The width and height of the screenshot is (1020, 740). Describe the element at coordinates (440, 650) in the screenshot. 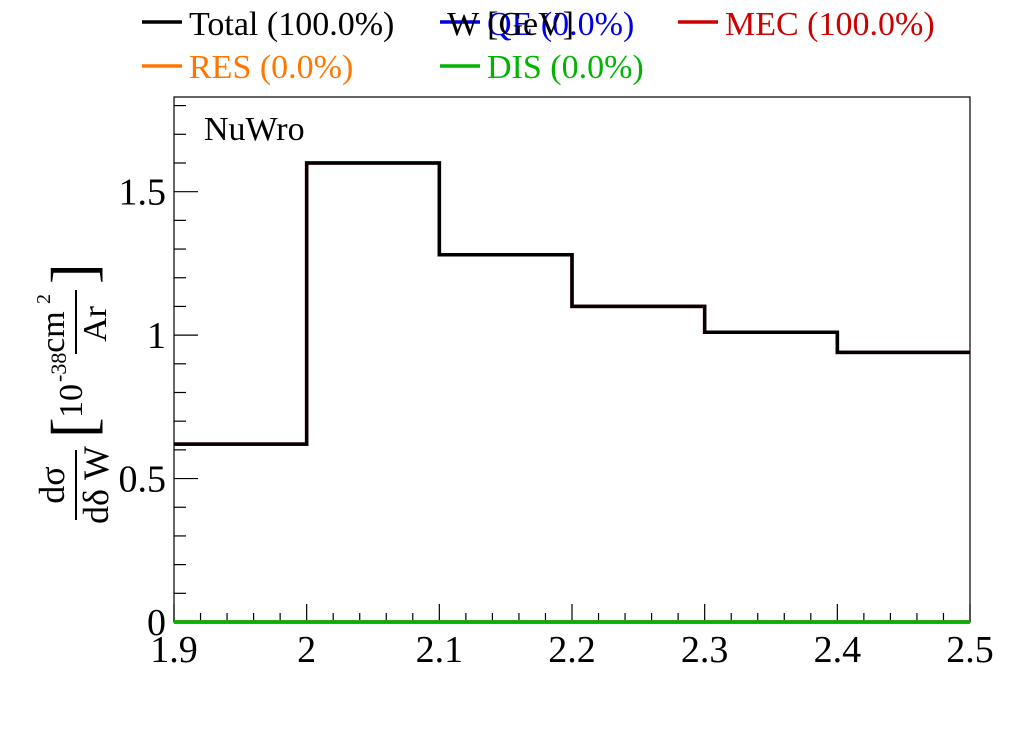

I see `x-tick-label: 2.1` at that location.